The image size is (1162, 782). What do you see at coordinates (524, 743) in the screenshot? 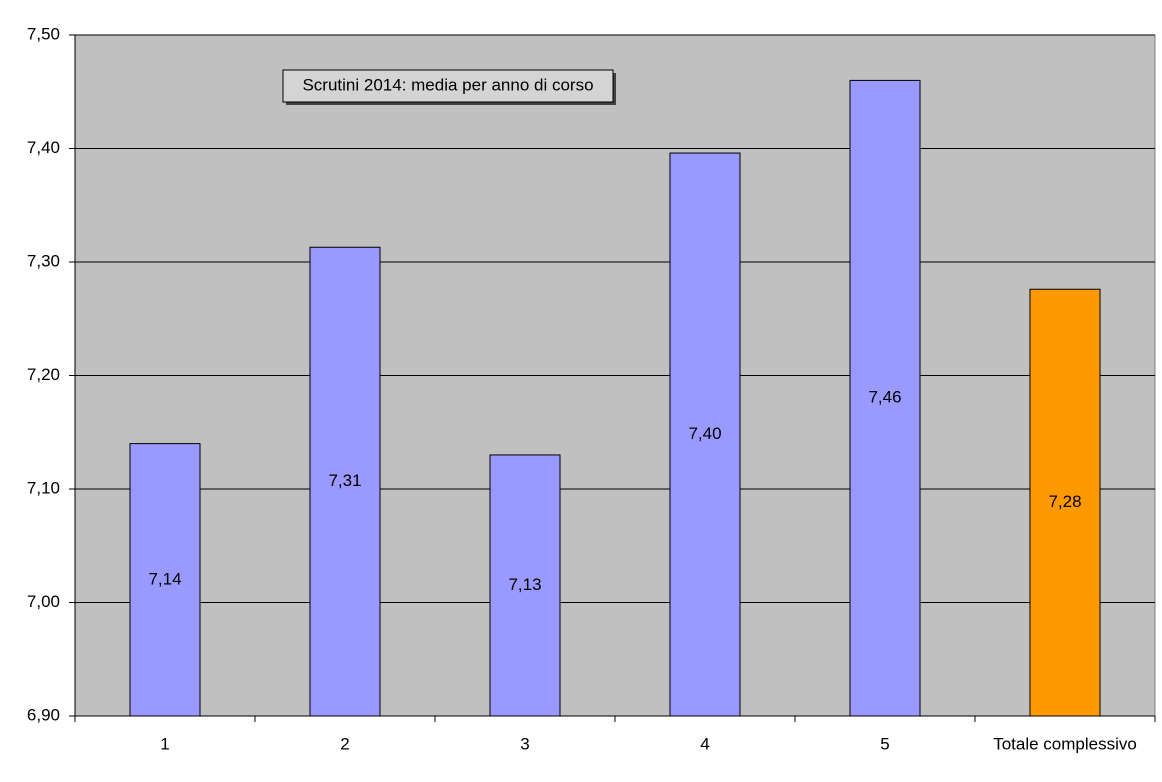
I see `x-tick-label: 3` at bounding box center [524, 743].